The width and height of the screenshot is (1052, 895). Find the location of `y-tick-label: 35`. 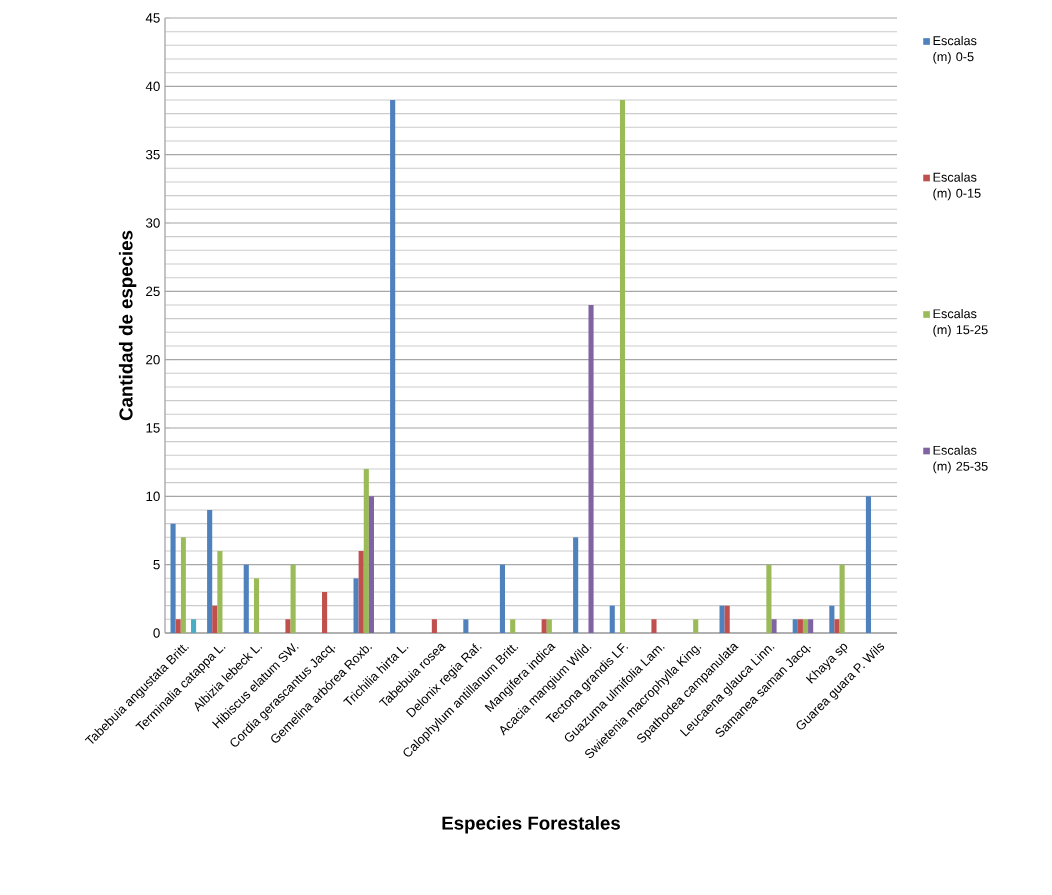

y-tick-label: 35 is located at coordinates (152, 154).